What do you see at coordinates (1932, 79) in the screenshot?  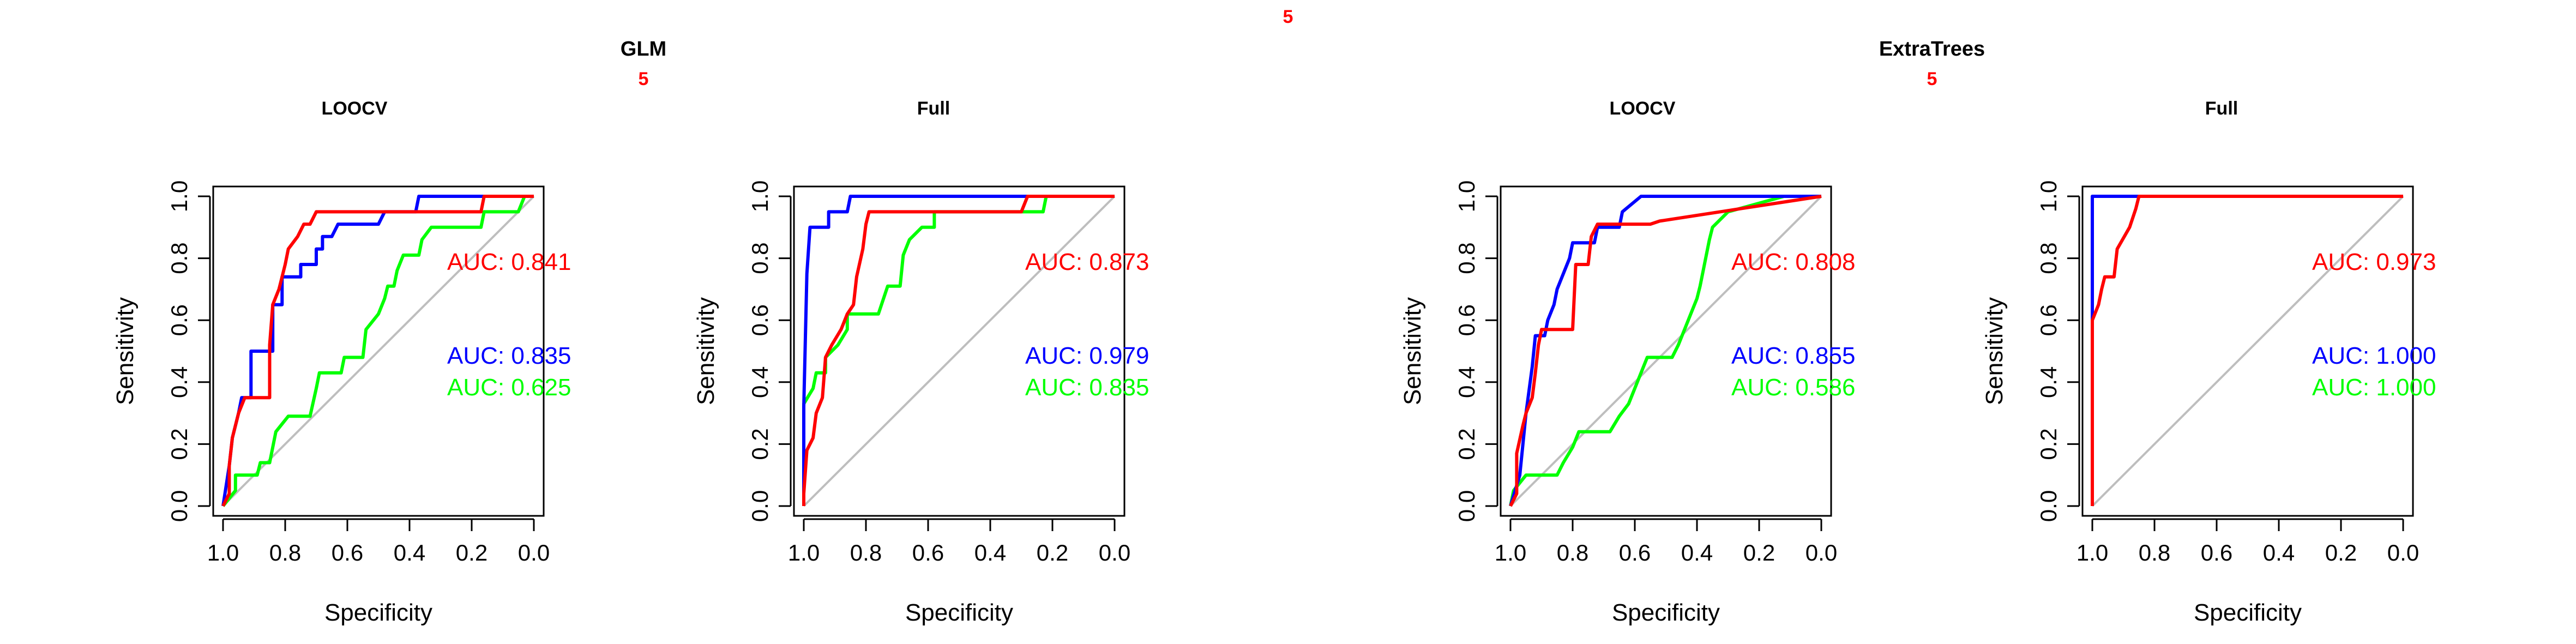 I see `group-sublabel-extratrees: 5` at bounding box center [1932, 79].